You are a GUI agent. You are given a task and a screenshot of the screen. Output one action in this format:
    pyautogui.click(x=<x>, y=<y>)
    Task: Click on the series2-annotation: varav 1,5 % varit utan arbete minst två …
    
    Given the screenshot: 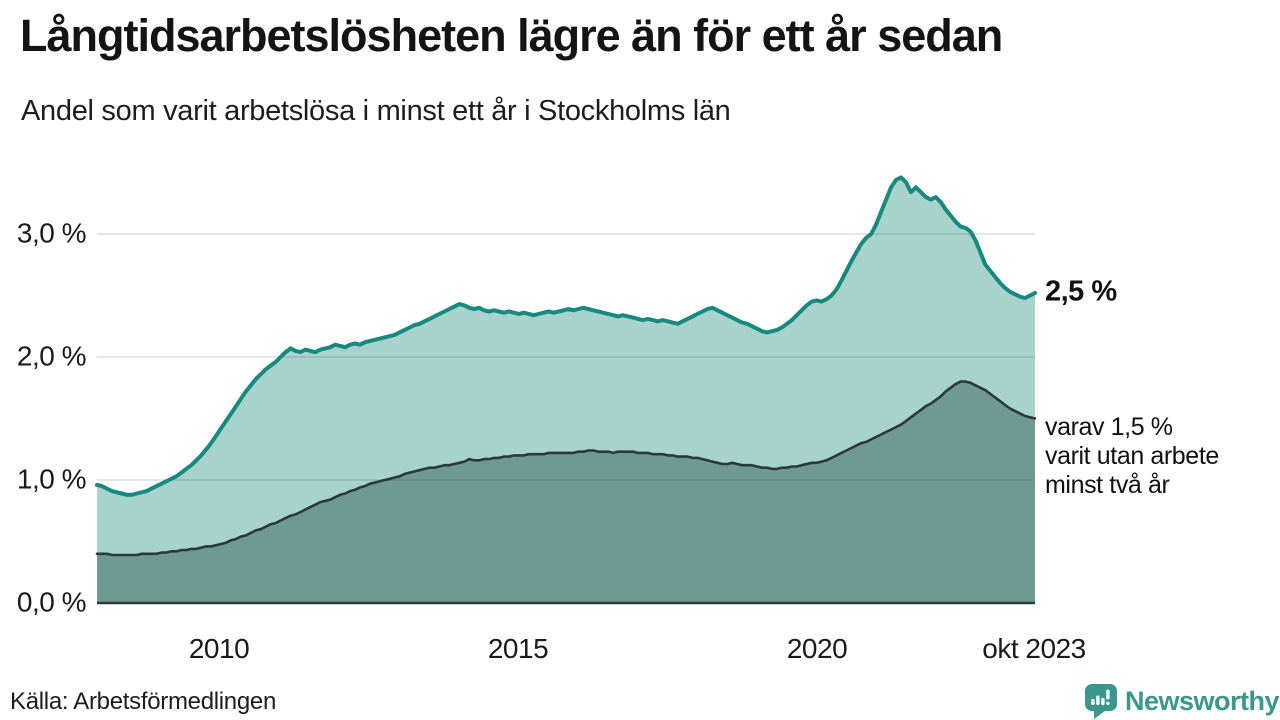 What is the action you would take?
    pyautogui.click(x=1162, y=456)
    